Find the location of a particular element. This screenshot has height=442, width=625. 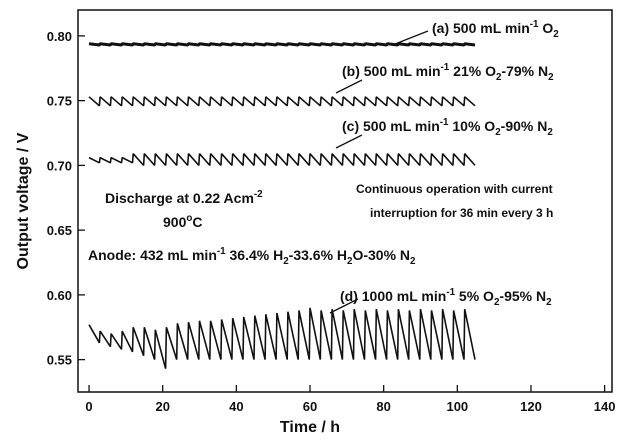

arrows is located at coordinates (379, 172).